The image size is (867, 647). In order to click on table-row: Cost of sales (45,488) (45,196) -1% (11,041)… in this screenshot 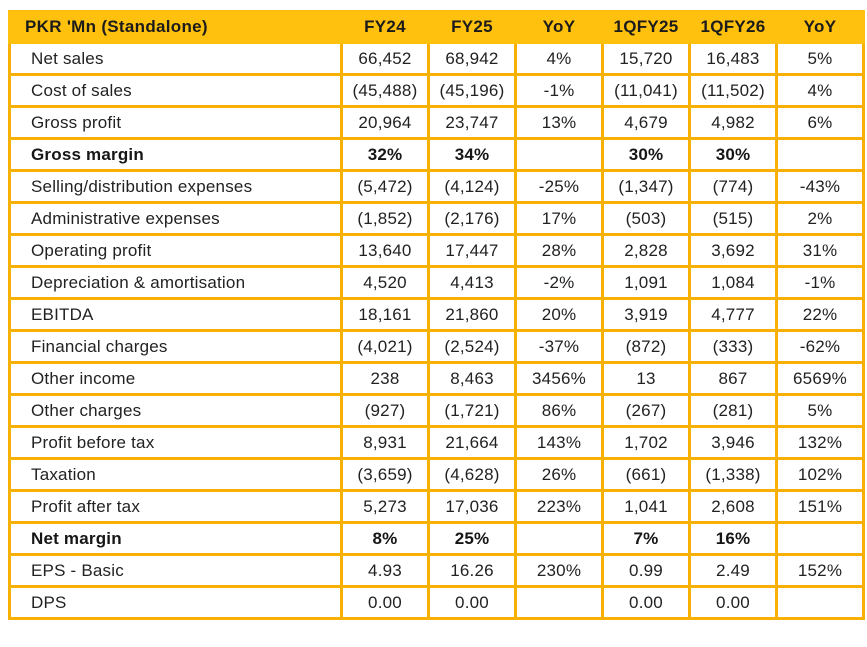, I will do `click(436, 90)`.